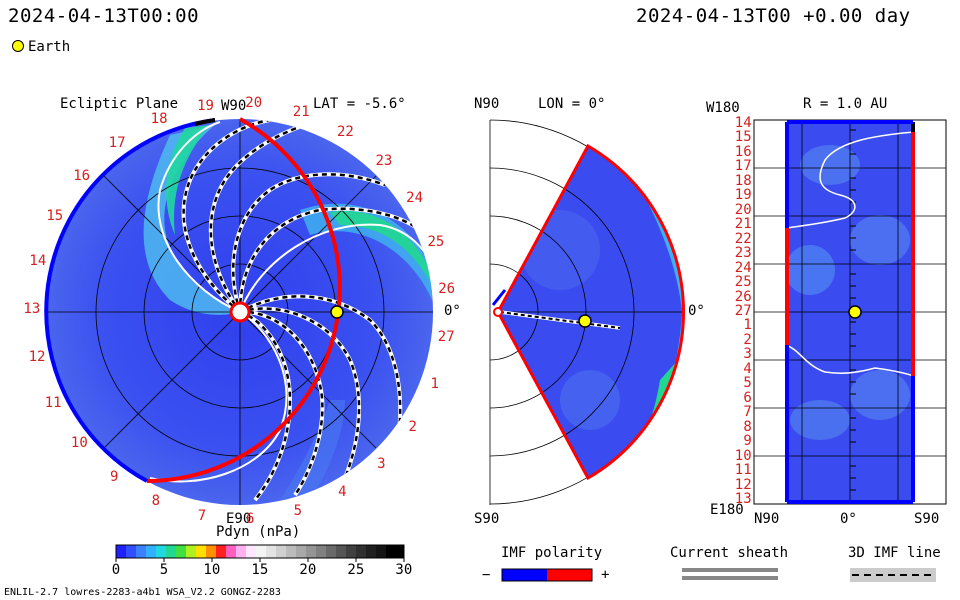 The height and width of the screenshot is (600, 960). What do you see at coordinates (250, 518) in the screenshot?
I see `carrington-tick-label: 6` at bounding box center [250, 518].